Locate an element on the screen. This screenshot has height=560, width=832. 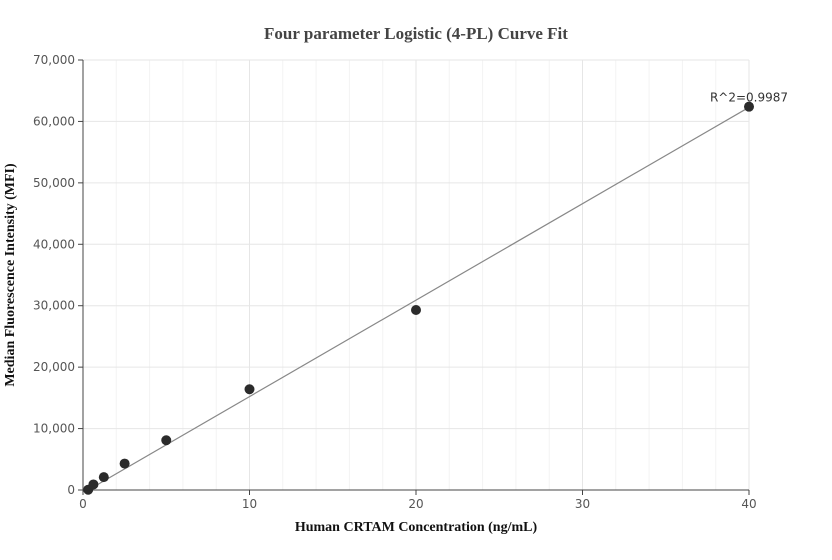
x-axis-ticks: 0 10 20 30 40 is located at coordinates (418, 500).